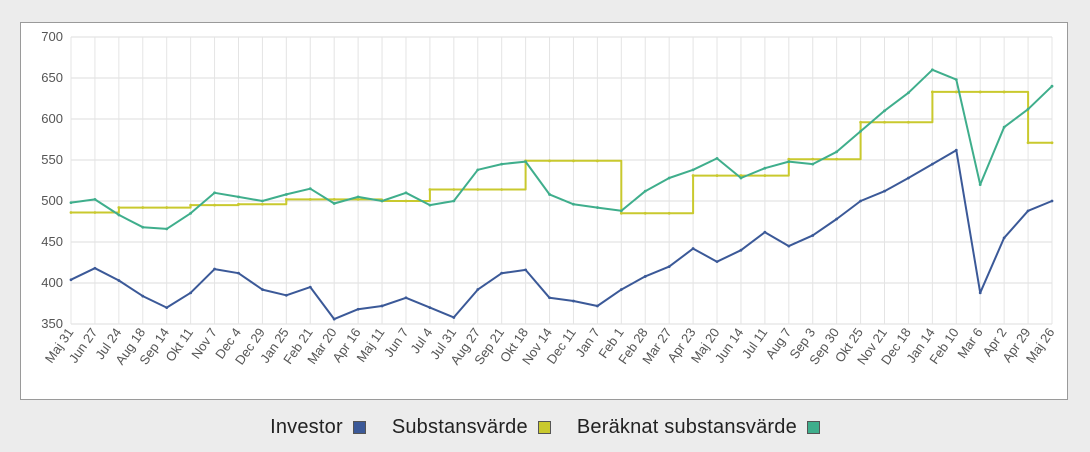  What do you see at coordinates (52, 241) in the screenshot?
I see `y-tick-label: 450` at bounding box center [52, 241].